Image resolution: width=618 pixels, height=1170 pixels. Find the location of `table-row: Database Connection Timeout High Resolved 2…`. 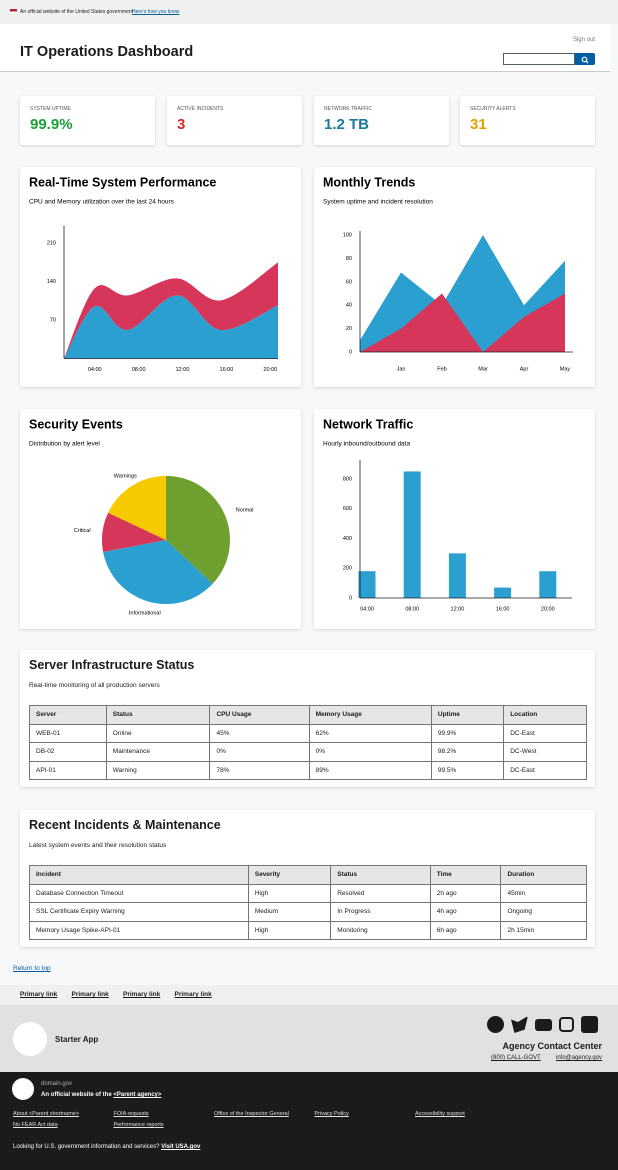

table-row: Database Connection Timeout High Resolved 2… is located at coordinates (308, 893).